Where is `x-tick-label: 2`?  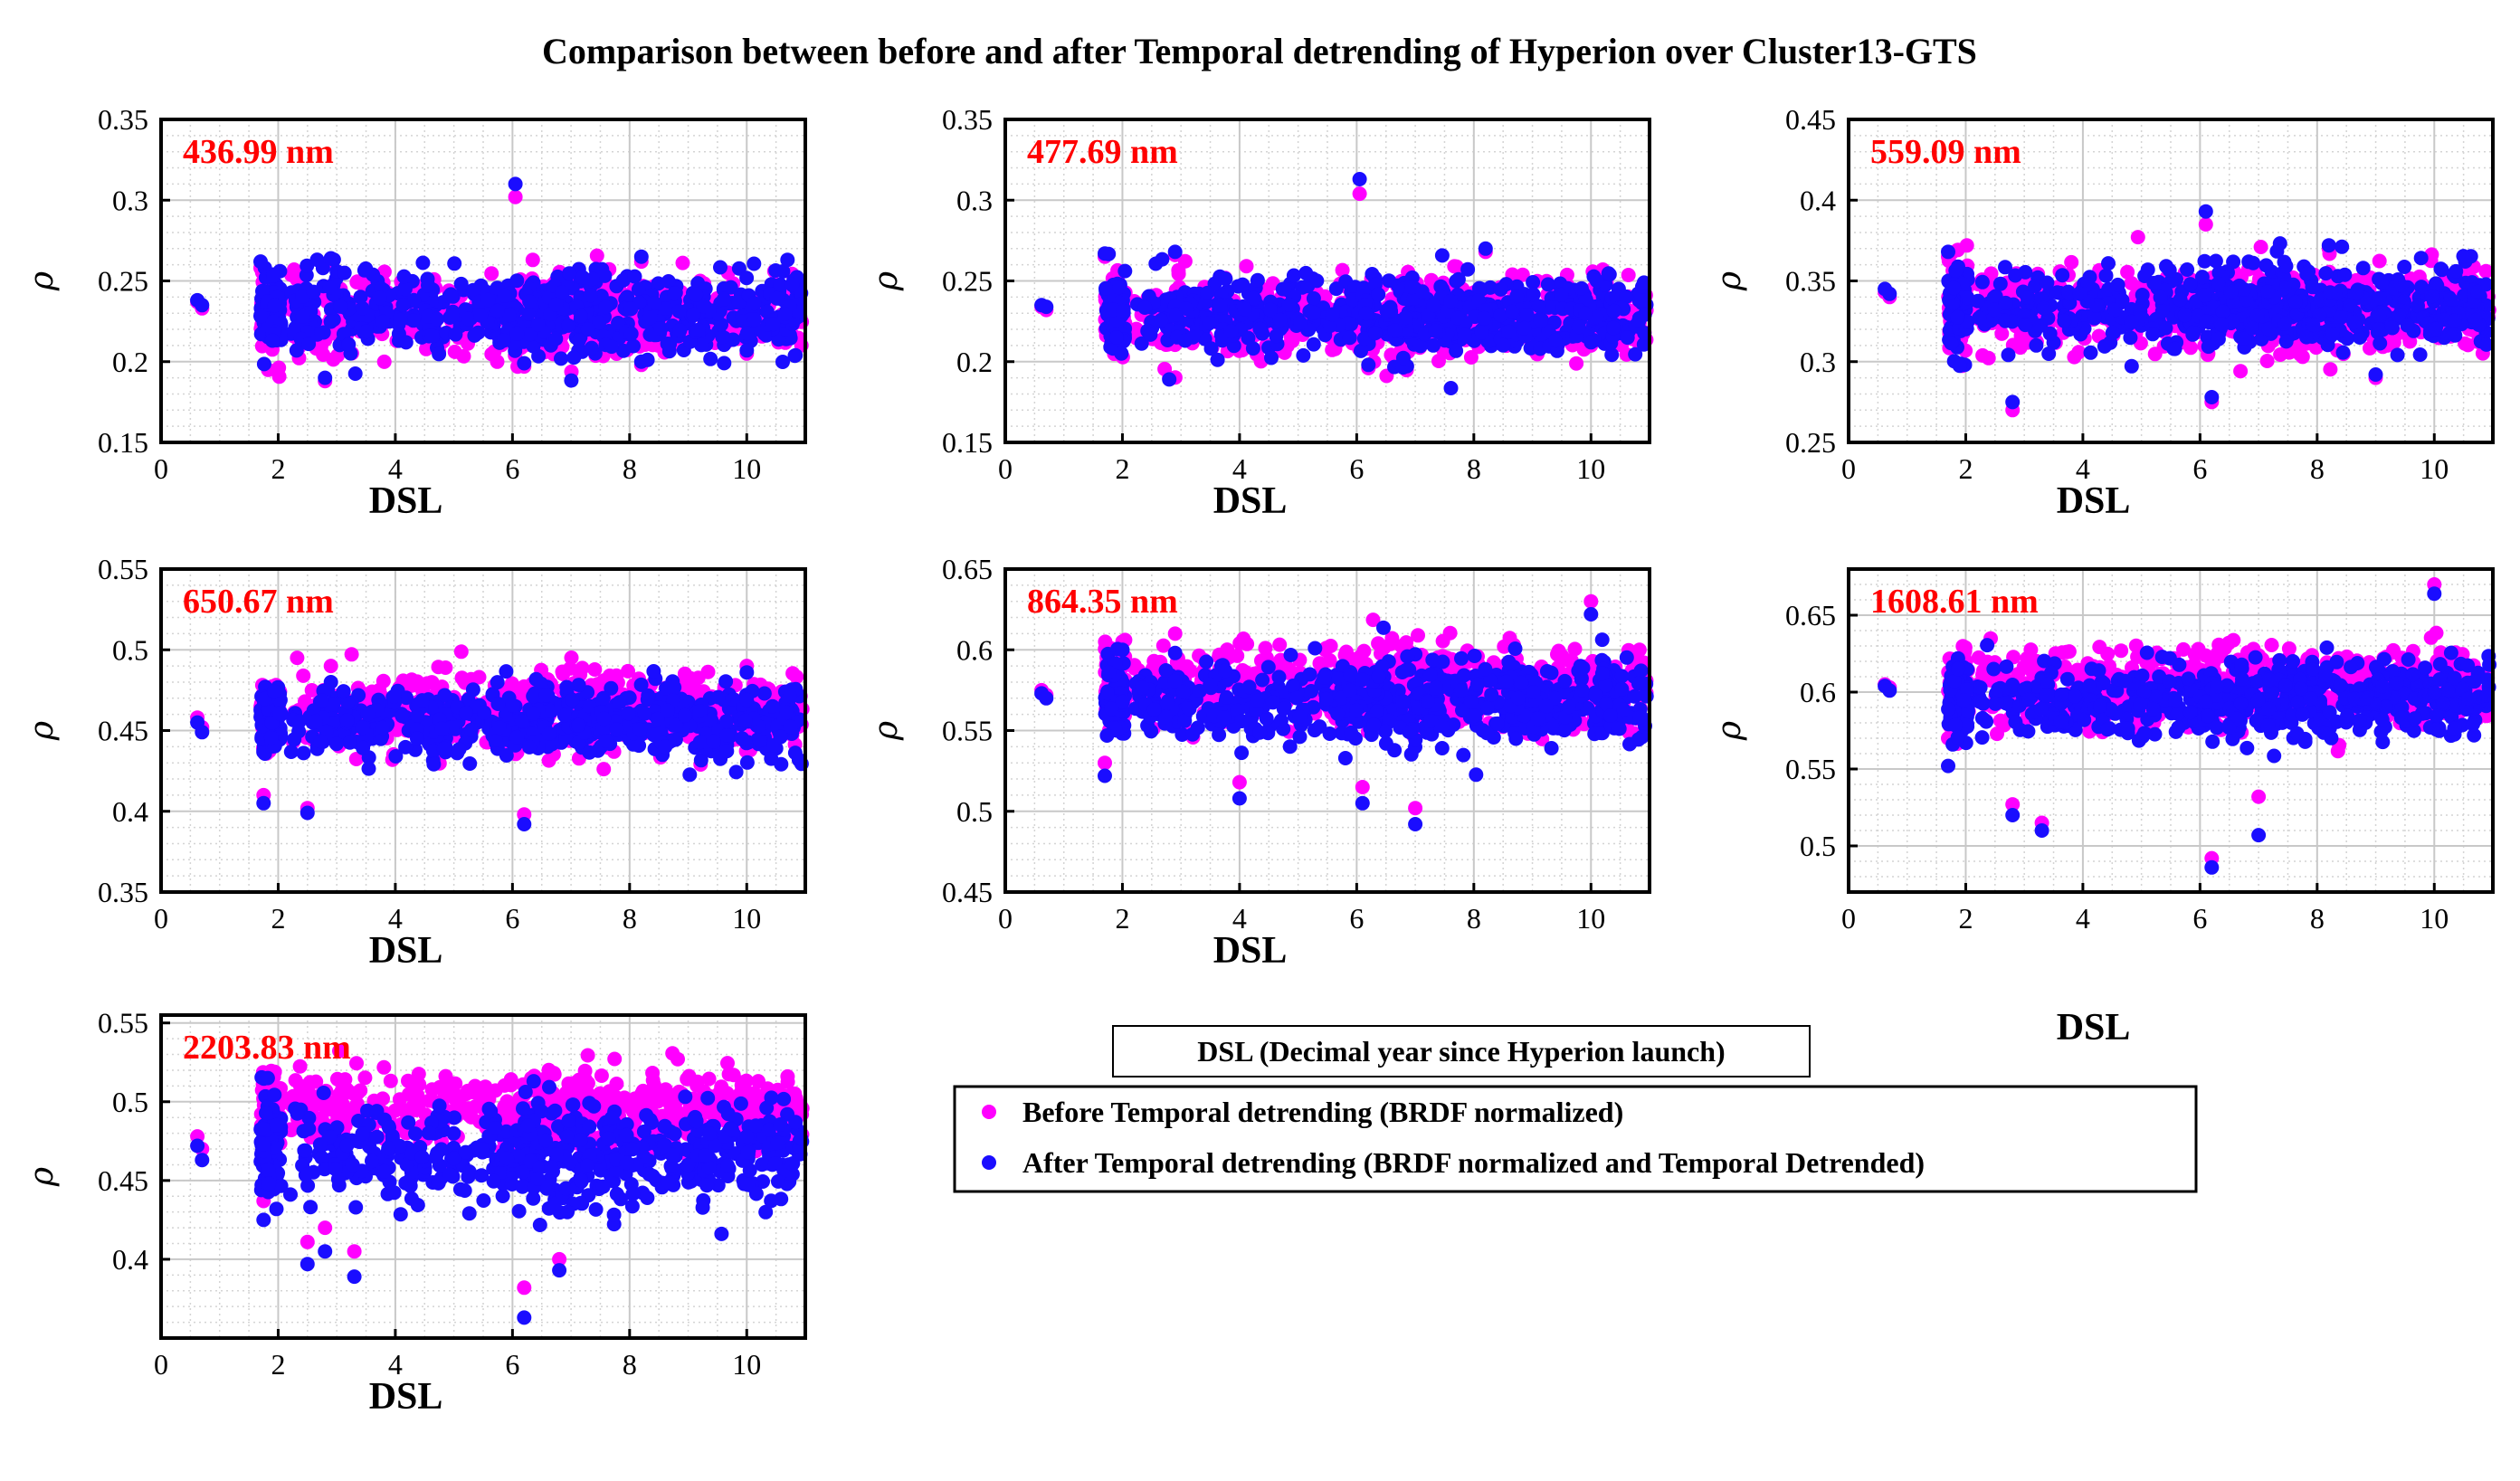 x-tick-label: 2 is located at coordinates (1965, 468).